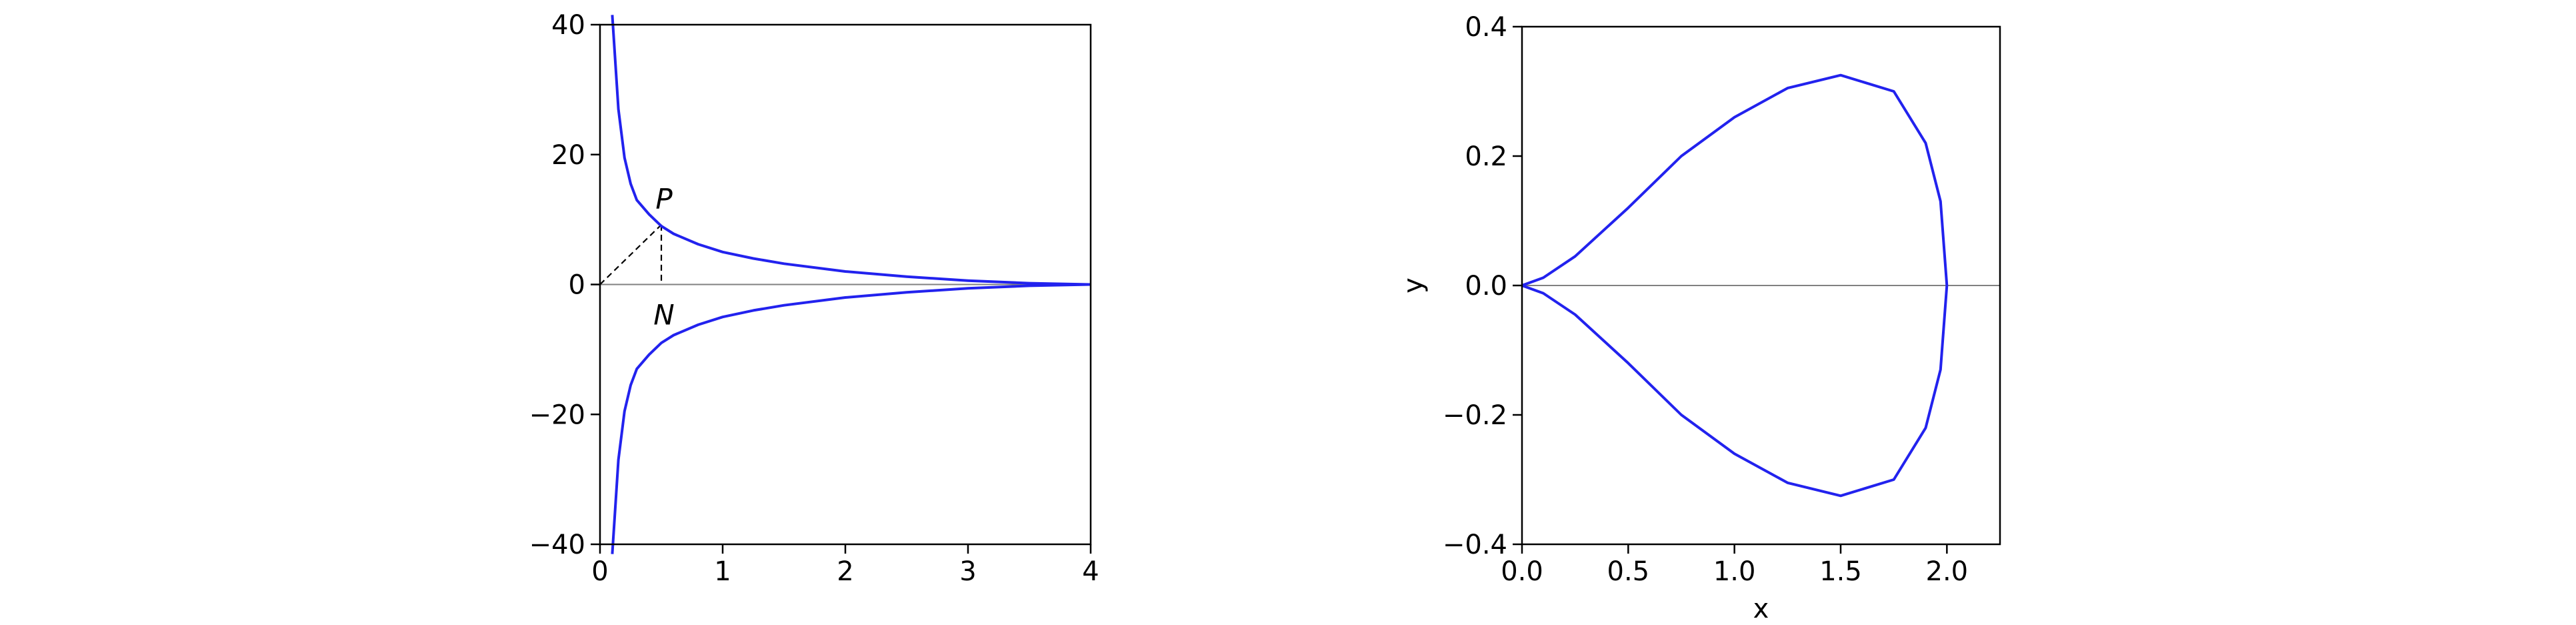  What do you see at coordinates (599, 571) in the screenshot?
I see `left-x-tick-label: 0` at bounding box center [599, 571].